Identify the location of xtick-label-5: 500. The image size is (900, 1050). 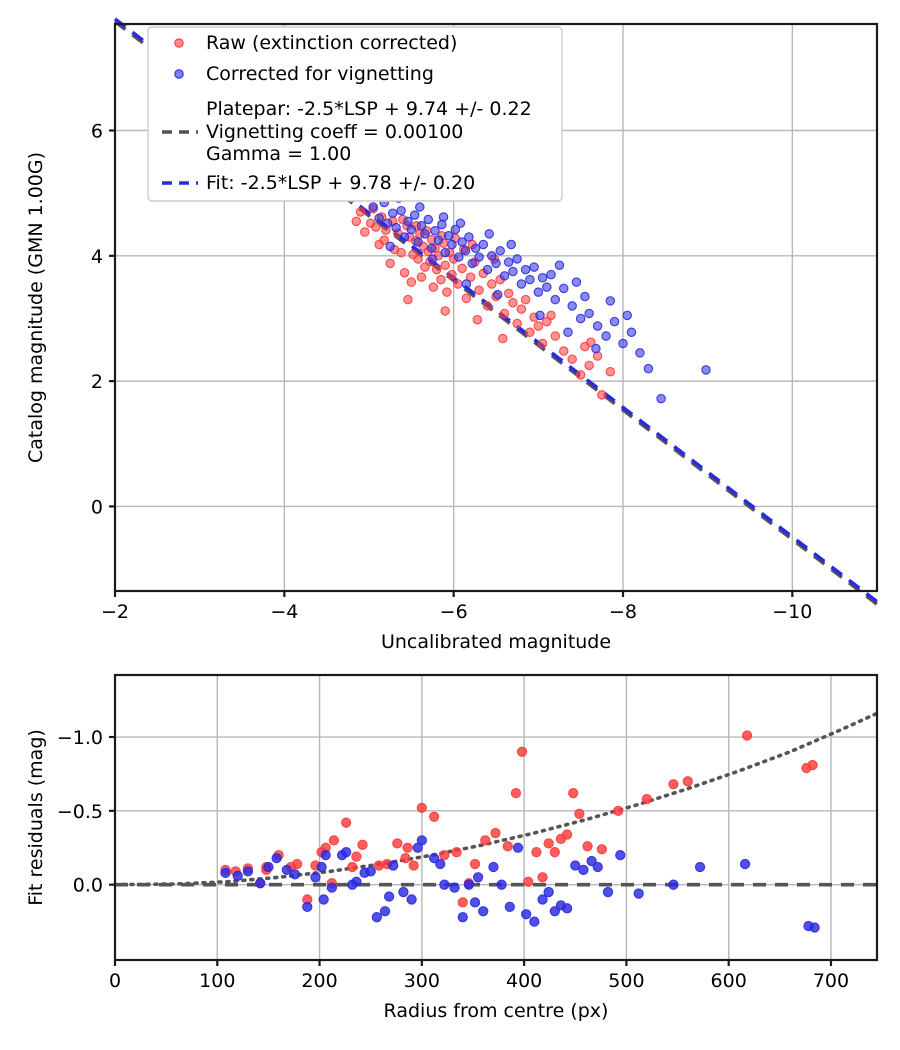
(626, 981).